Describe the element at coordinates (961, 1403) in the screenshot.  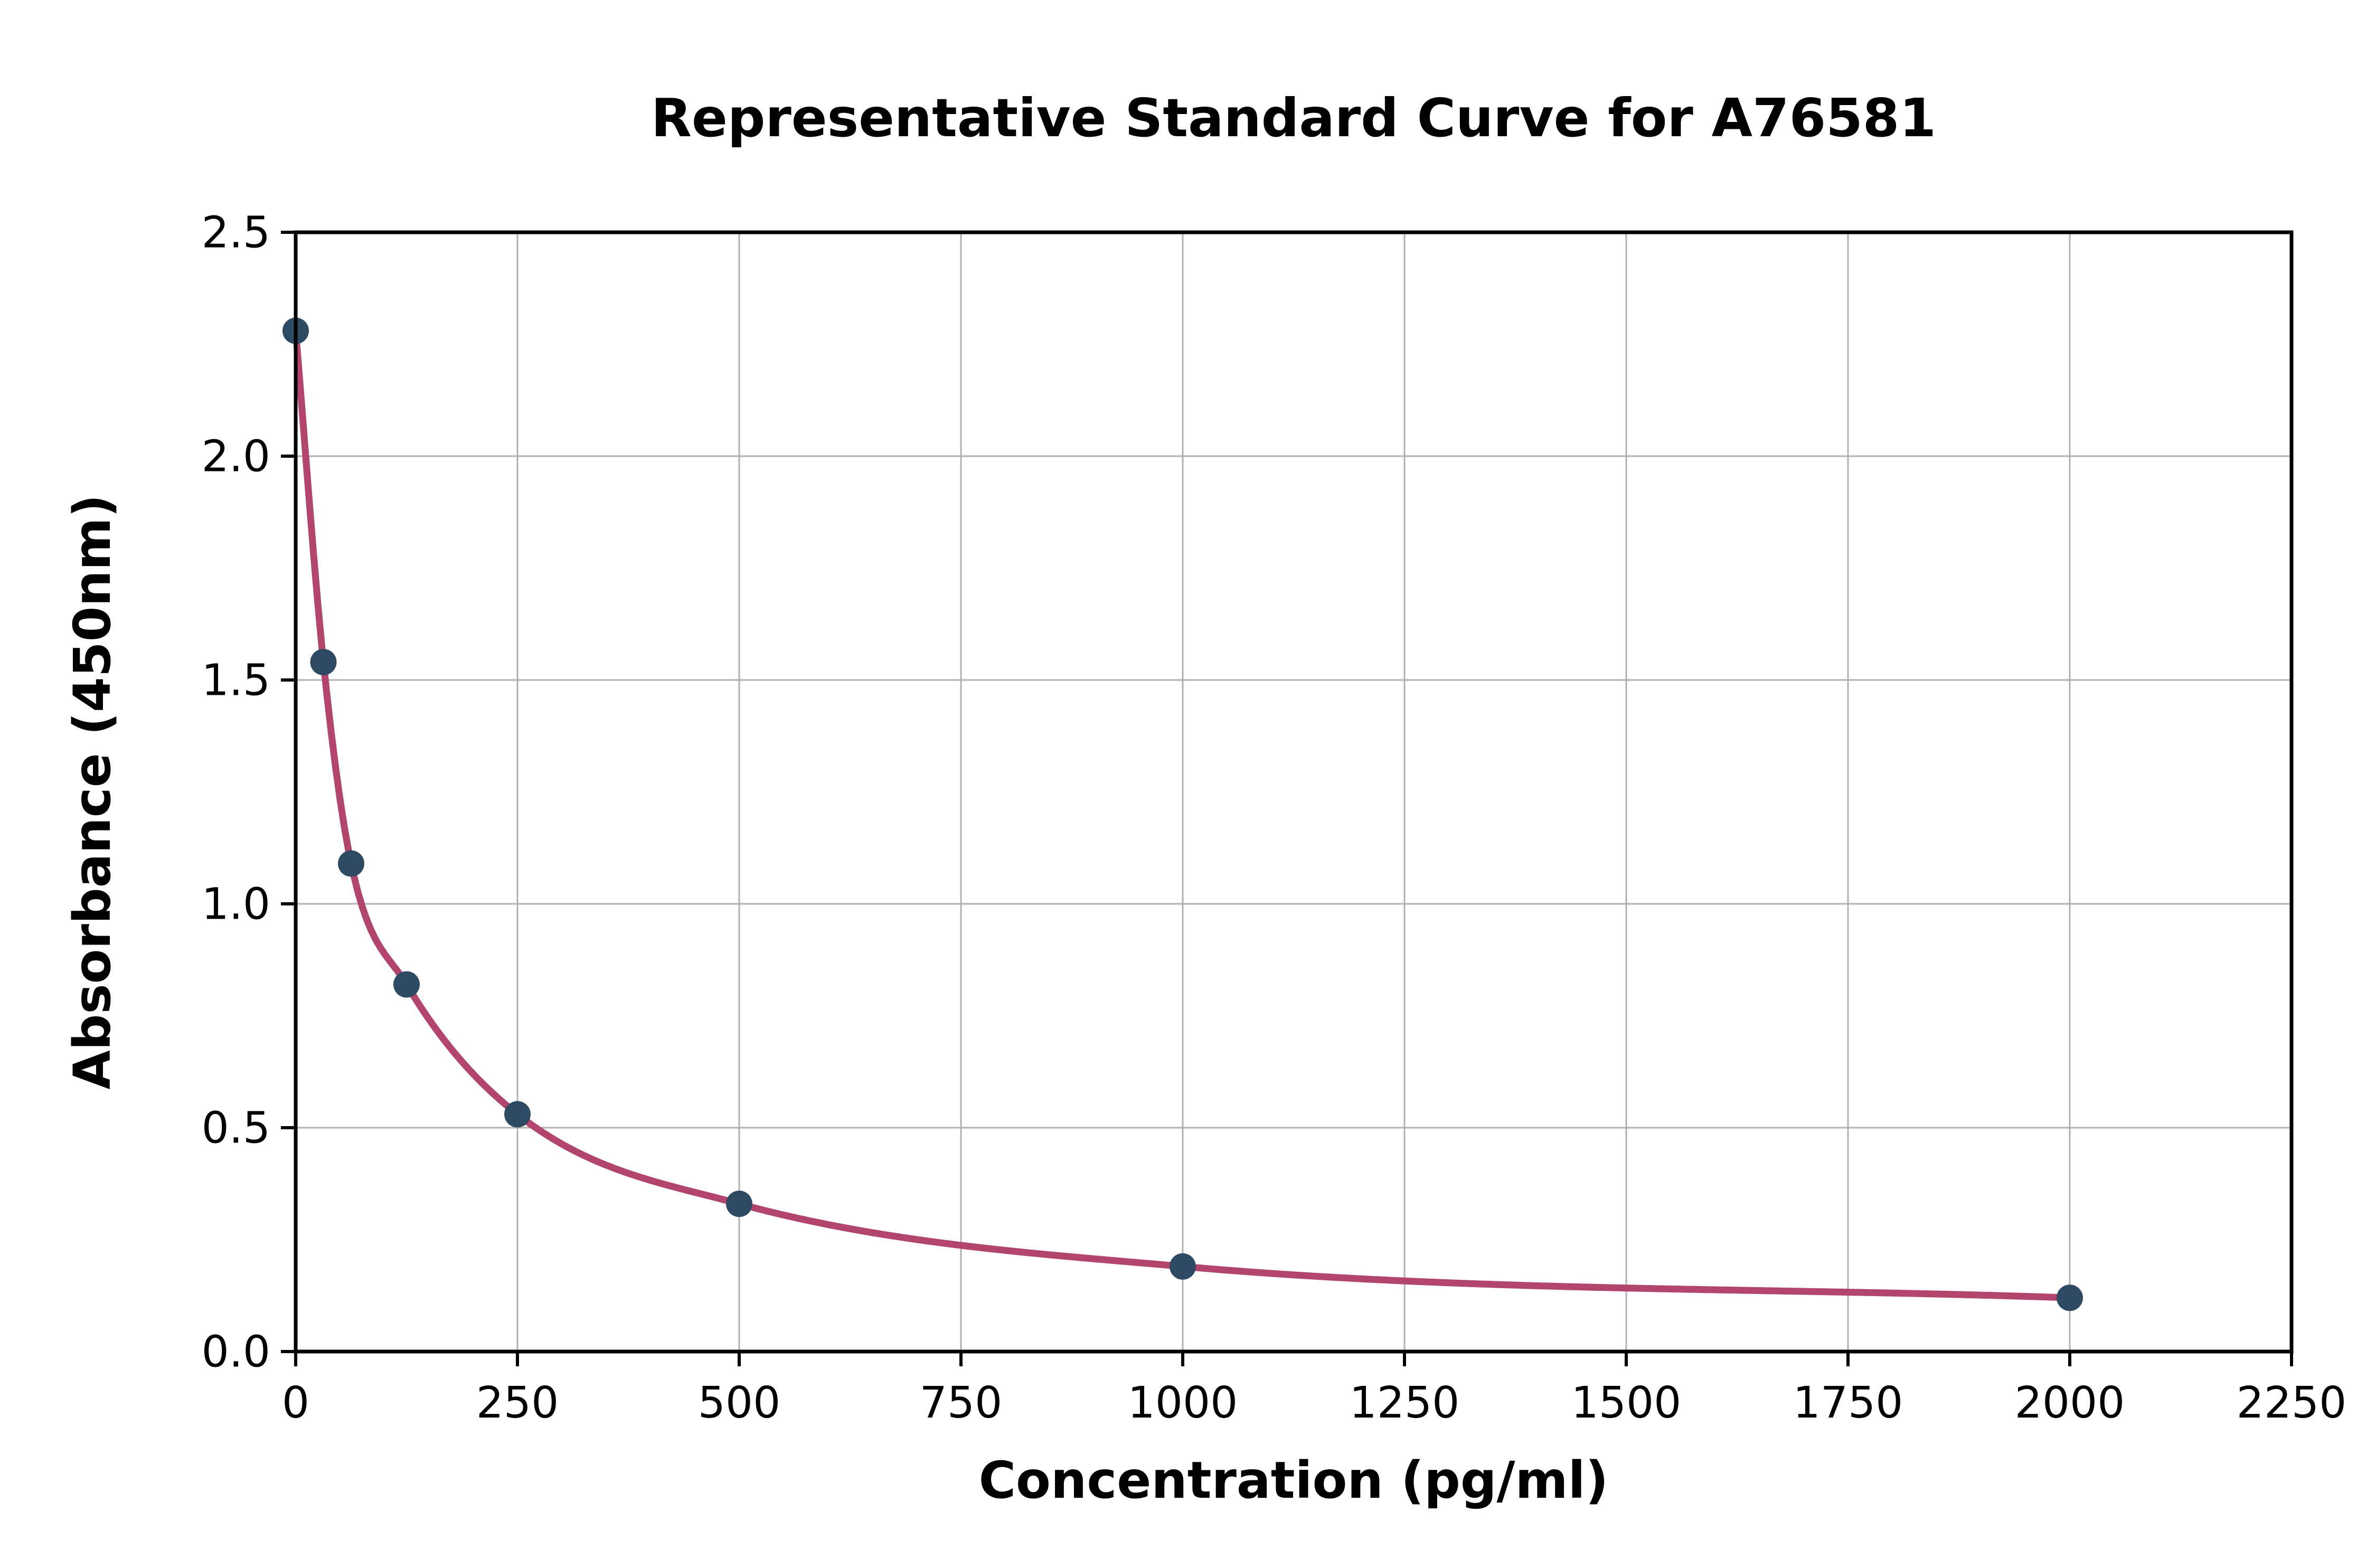
I see `x-tick-label: 750` at that location.